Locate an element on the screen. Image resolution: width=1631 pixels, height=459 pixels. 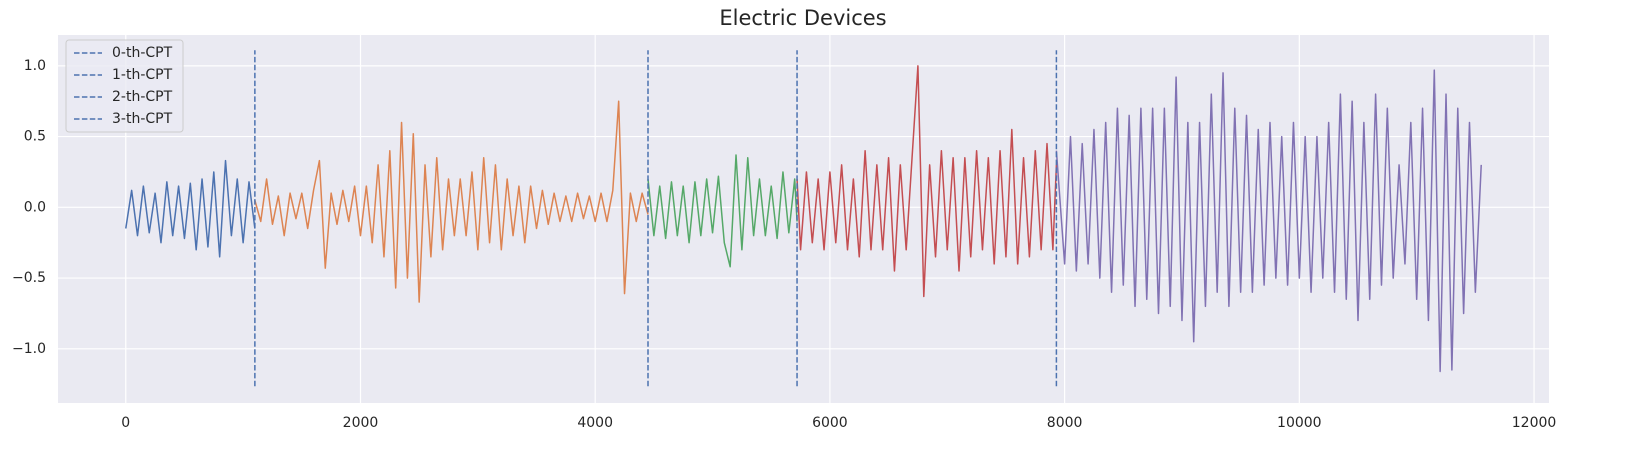
legend-label: 2-th-CPT is located at coordinates (142, 97).